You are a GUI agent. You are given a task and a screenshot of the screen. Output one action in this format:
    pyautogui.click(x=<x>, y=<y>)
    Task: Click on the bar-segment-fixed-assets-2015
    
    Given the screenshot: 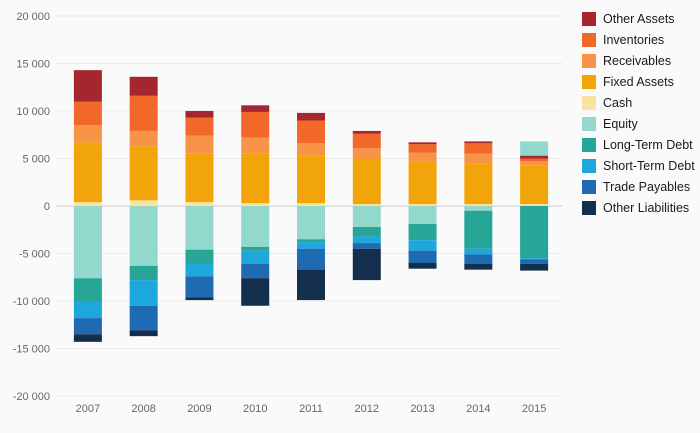 What is the action you would take?
    pyautogui.click(x=534, y=185)
    